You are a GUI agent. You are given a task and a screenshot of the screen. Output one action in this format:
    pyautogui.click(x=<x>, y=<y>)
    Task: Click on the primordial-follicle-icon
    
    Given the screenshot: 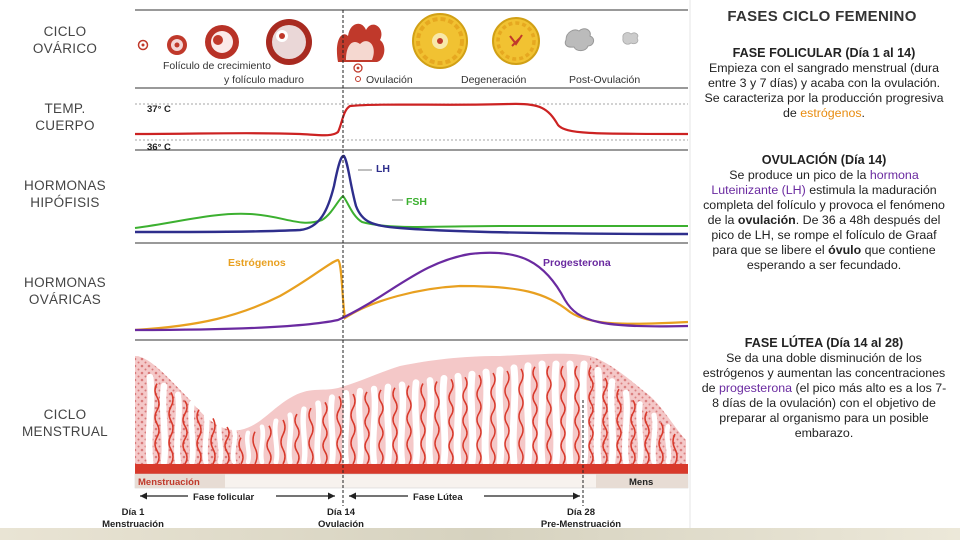 What is the action you would take?
    pyautogui.click(x=143, y=45)
    